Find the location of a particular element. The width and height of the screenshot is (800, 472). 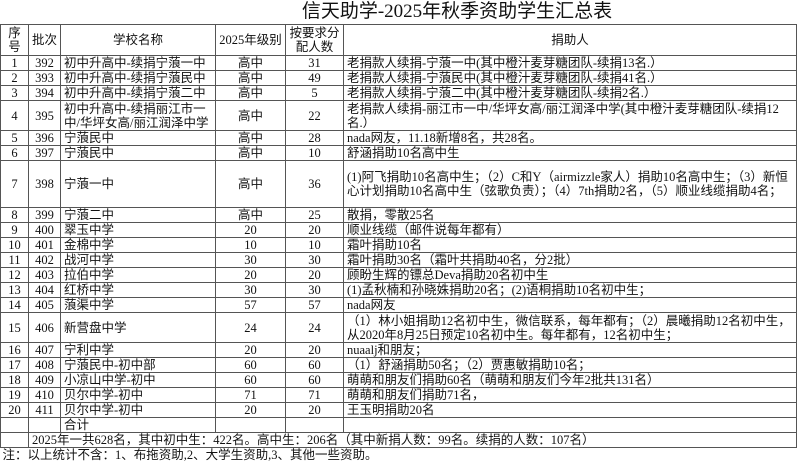

cell-batch: 392 is located at coordinates (44, 63).